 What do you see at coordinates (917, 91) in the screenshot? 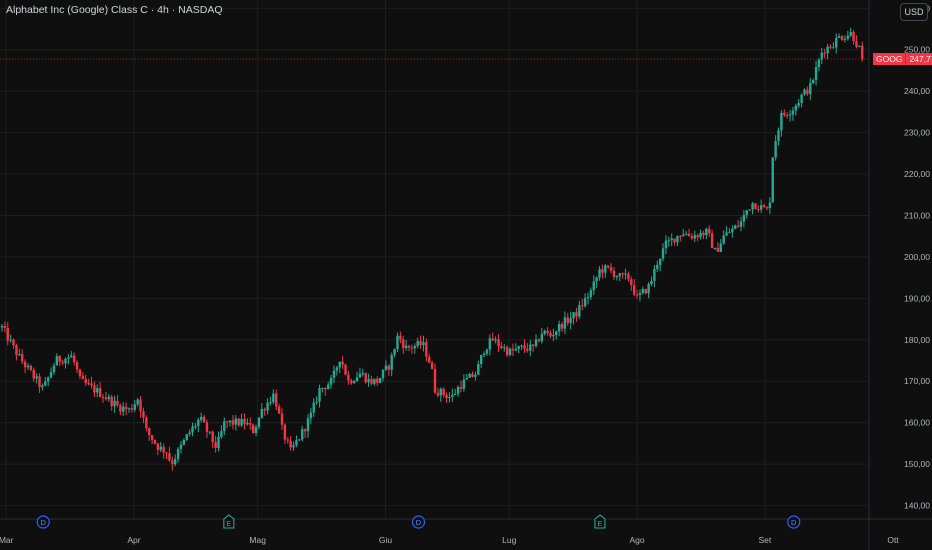
I see `y-tick-label: 240,00` at bounding box center [917, 91].